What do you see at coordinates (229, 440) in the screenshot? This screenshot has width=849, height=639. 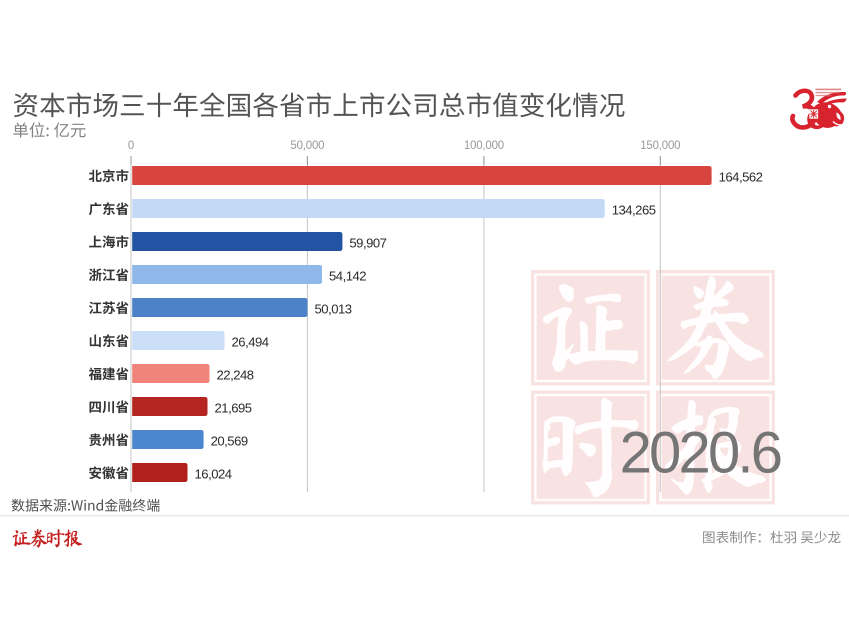 I see `svg-text: 20,569` at bounding box center [229, 440].